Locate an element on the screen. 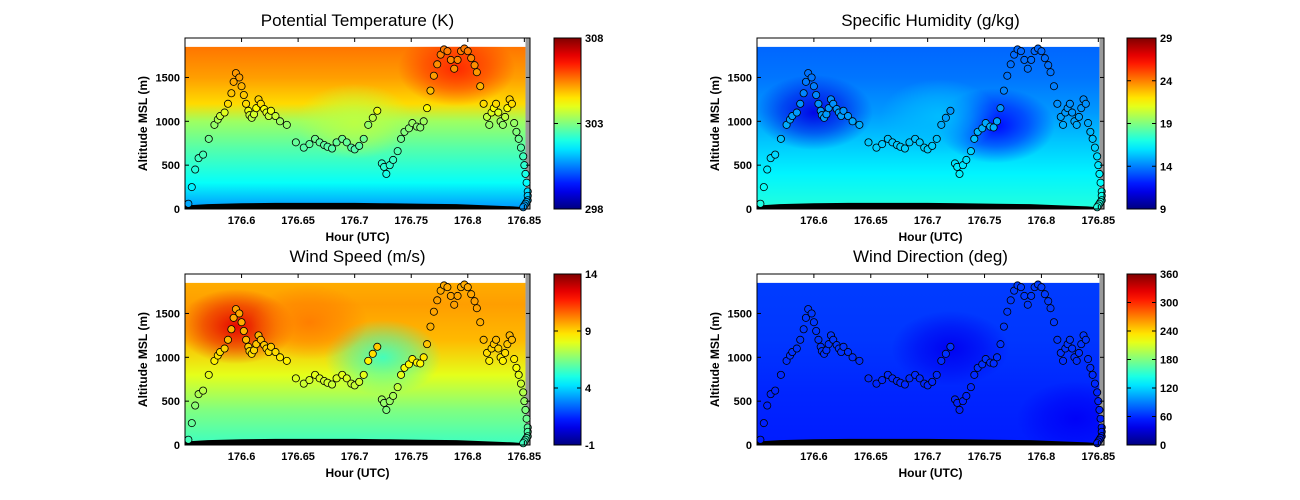 This screenshot has width=1300, height=500. flight-track is located at coordinates (931, 128).